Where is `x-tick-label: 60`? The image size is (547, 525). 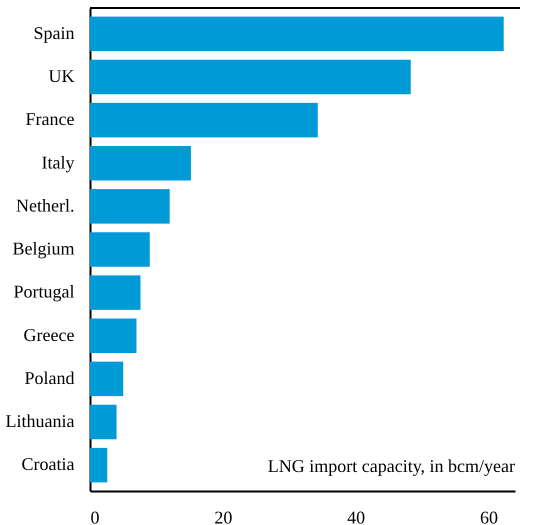 x-tick-label: 60 is located at coordinates (489, 516).